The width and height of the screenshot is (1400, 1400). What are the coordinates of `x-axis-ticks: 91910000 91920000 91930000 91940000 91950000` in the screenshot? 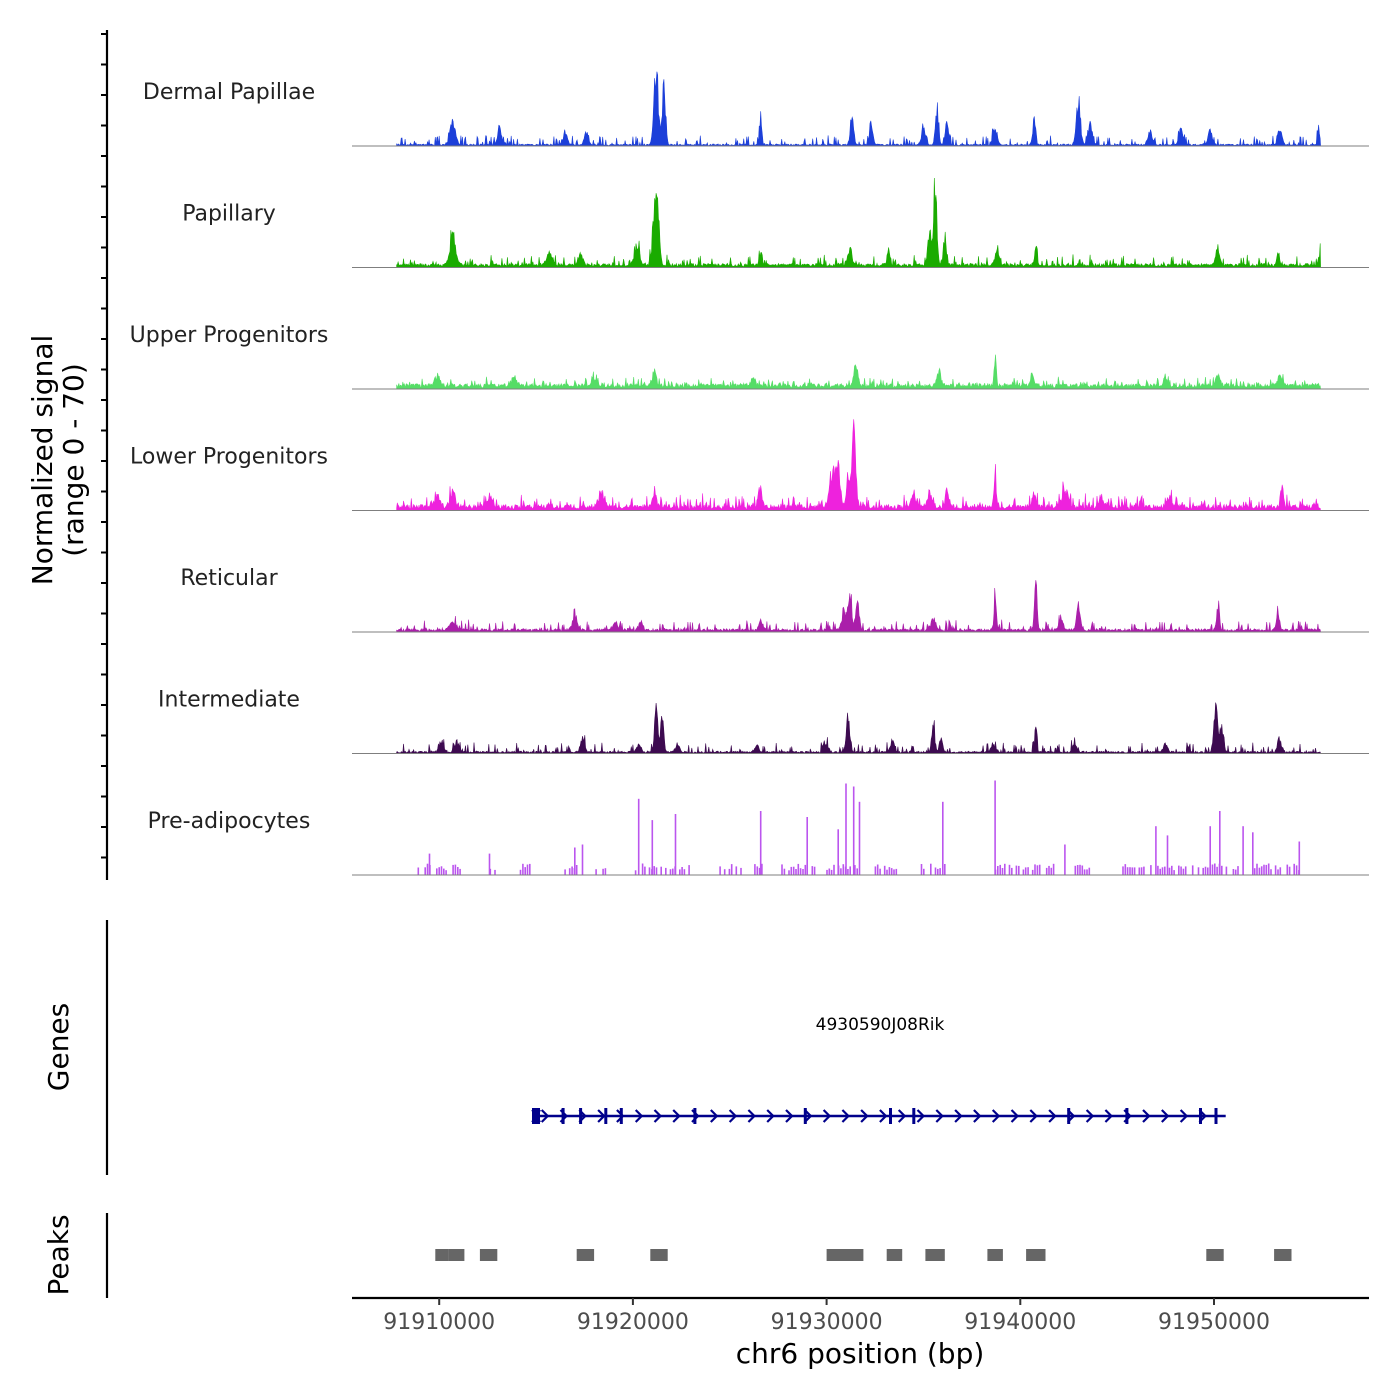 It's located at (826, 1316).